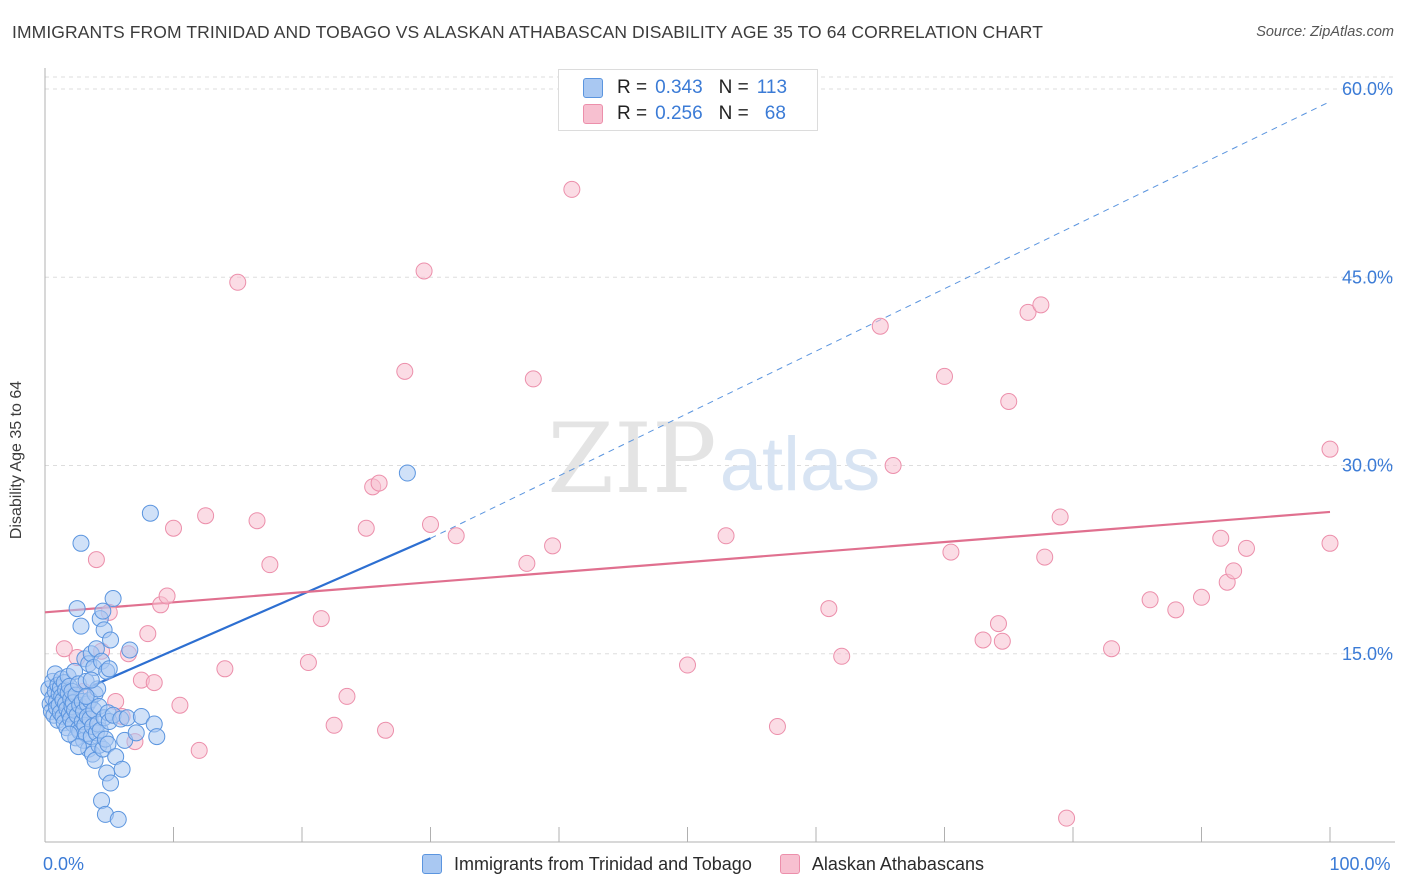 This screenshot has height=892, width=1406. I want to click on y-axis-label: Disability Age 35 to 64, so click(16, 460).